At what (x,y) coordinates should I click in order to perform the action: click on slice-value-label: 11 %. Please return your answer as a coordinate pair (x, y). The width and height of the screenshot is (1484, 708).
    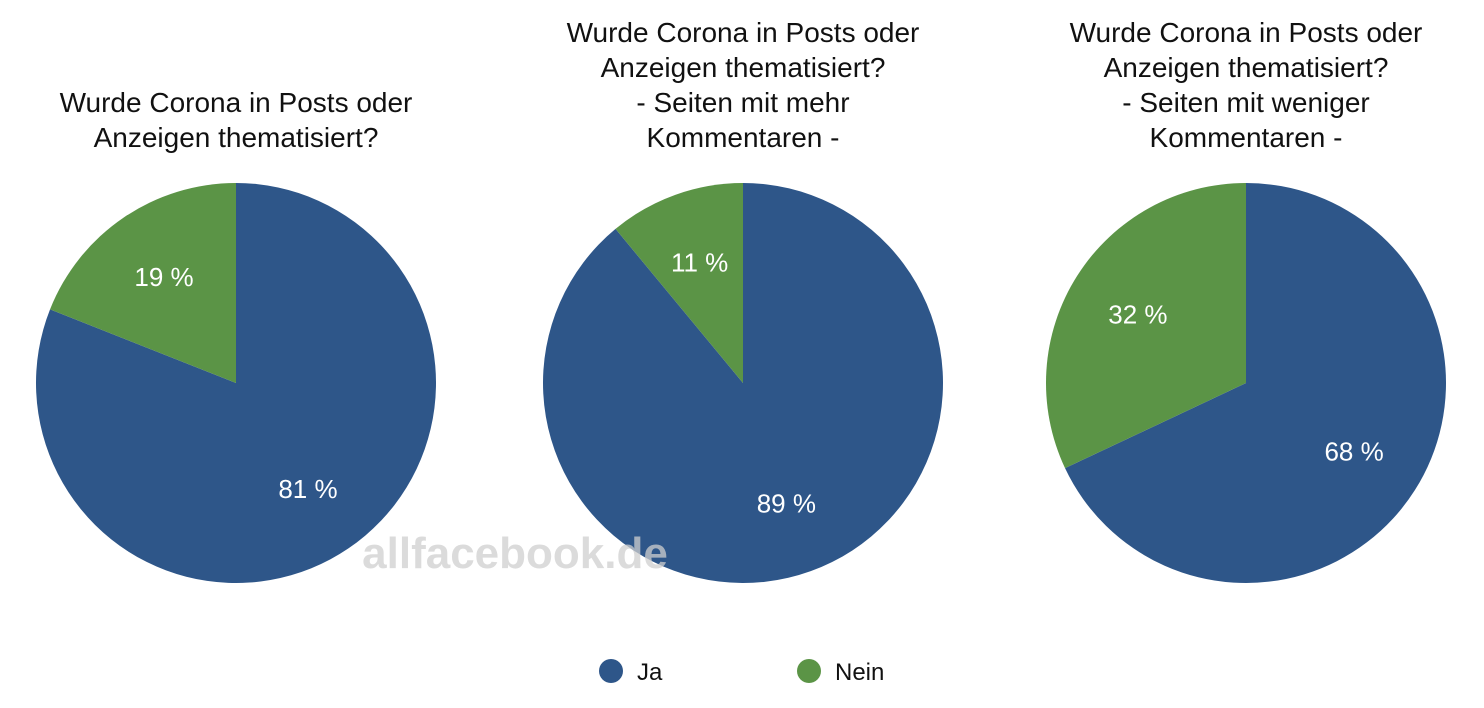
    Looking at the image, I should click on (699, 263).